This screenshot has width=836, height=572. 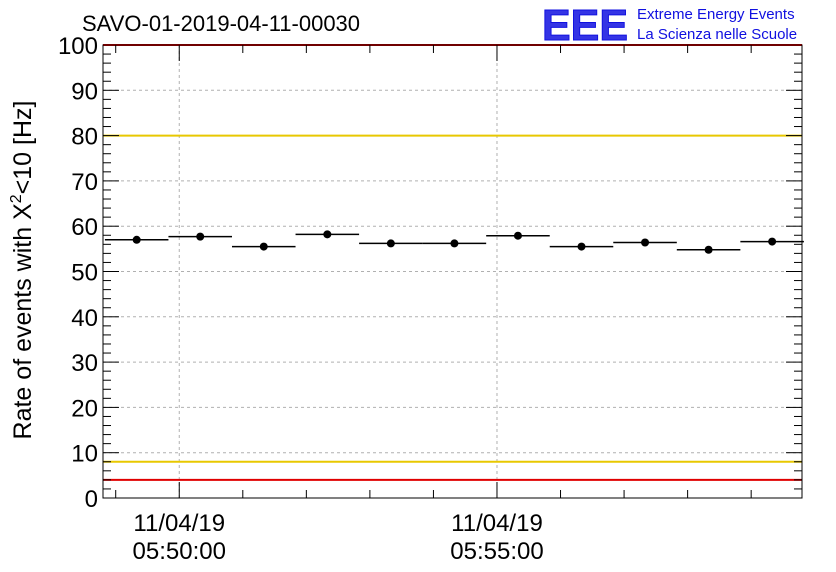 I want to click on y-axis-label: Rate of events with X2<10 [Hz], so click(x=22, y=270).